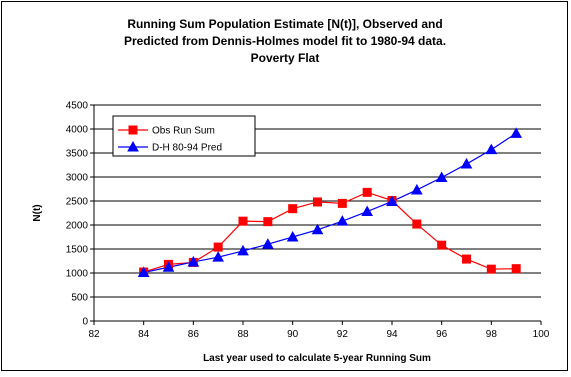  What do you see at coordinates (77, 130) in the screenshot?
I see `y-tick-label: 4000` at bounding box center [77, 130].